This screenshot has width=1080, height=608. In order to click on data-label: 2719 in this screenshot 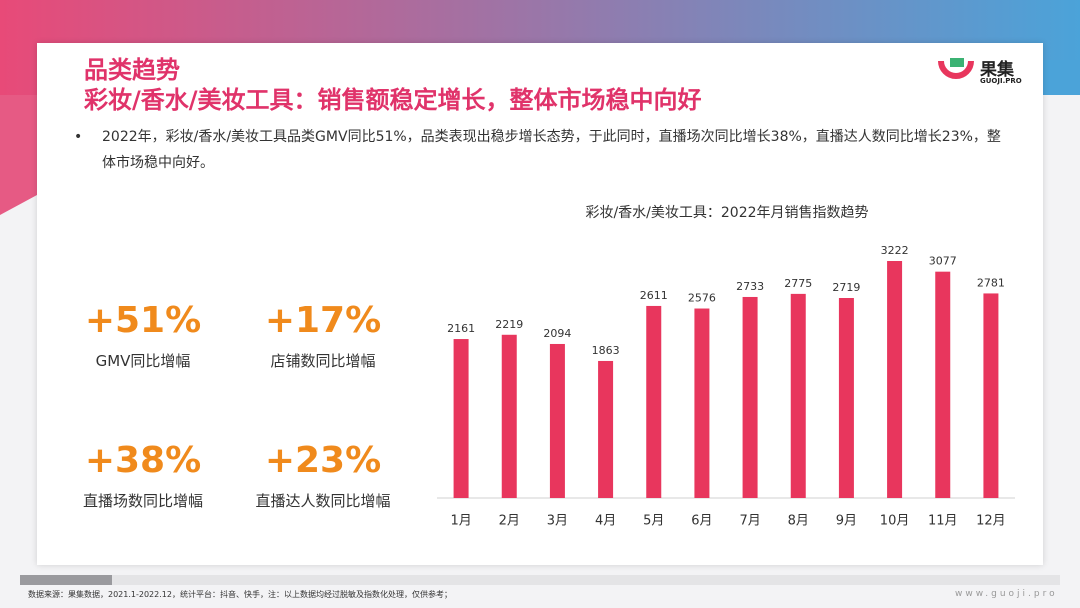, I will do `click(846, 287)`.